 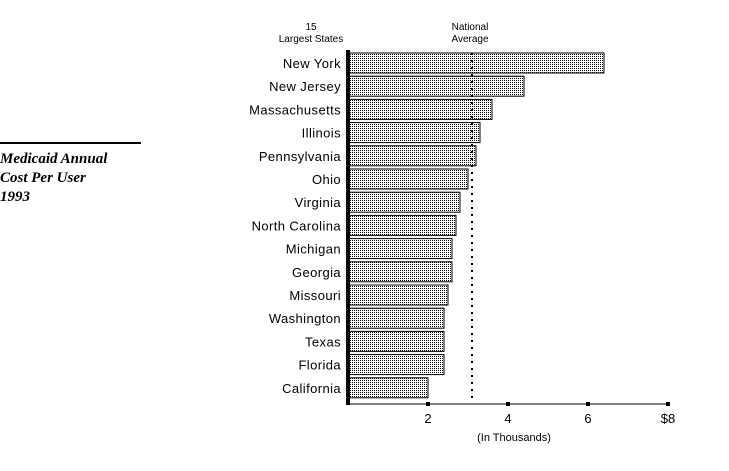 I want to click on title-line-3: 1993, so click(x=15, y=197).